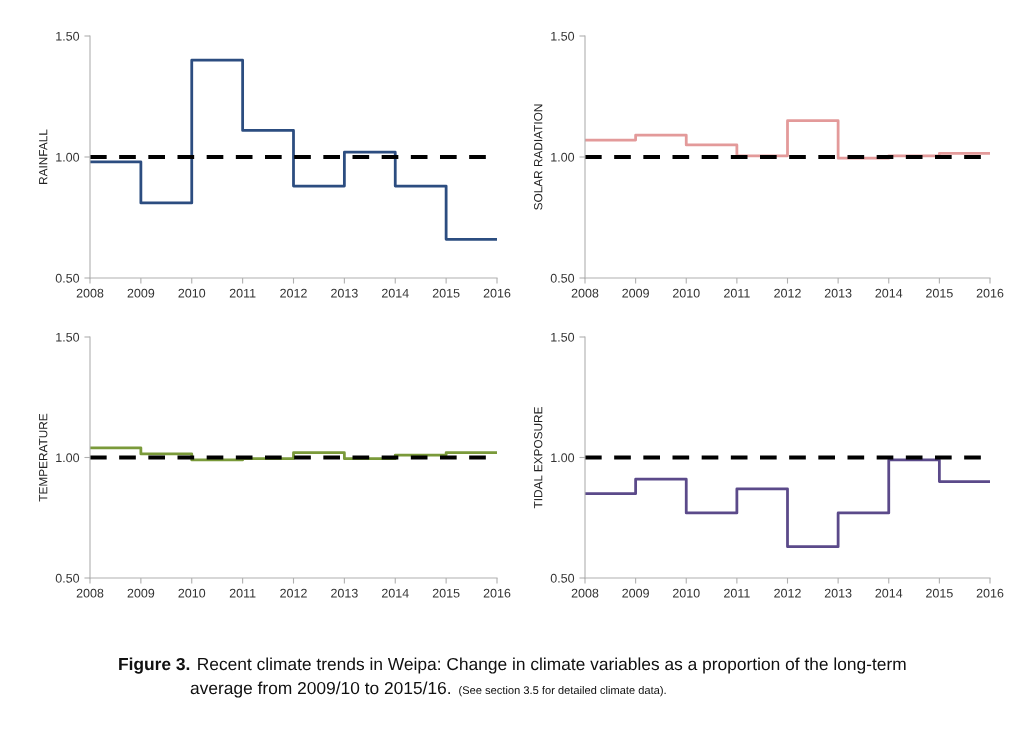 The height and width of the screenshot is (736, 1018). I want to click on y-axis-title: TEMPERATURE, so click(43, 457).